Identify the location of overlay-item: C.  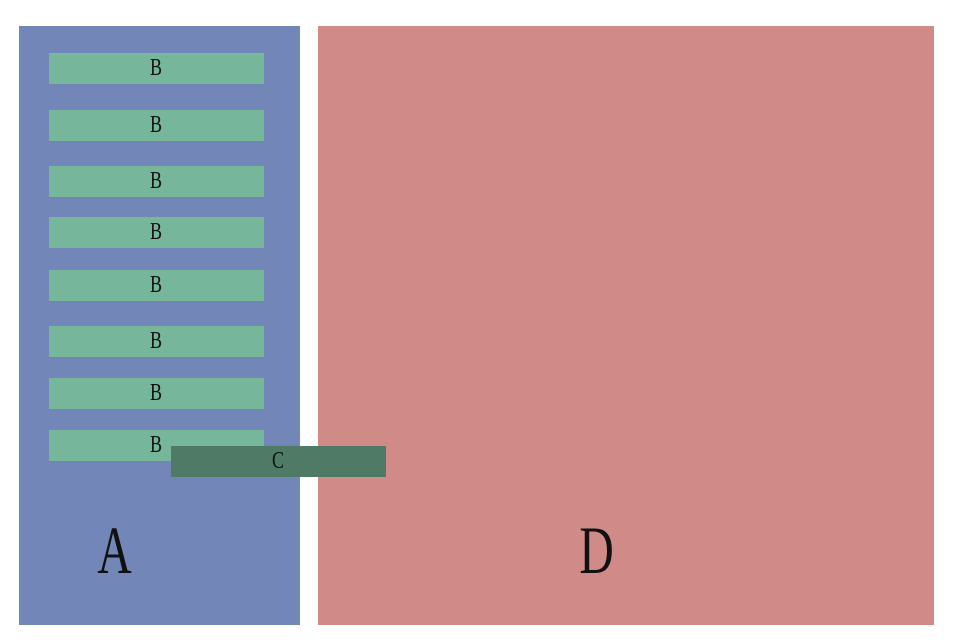
(278, 461).